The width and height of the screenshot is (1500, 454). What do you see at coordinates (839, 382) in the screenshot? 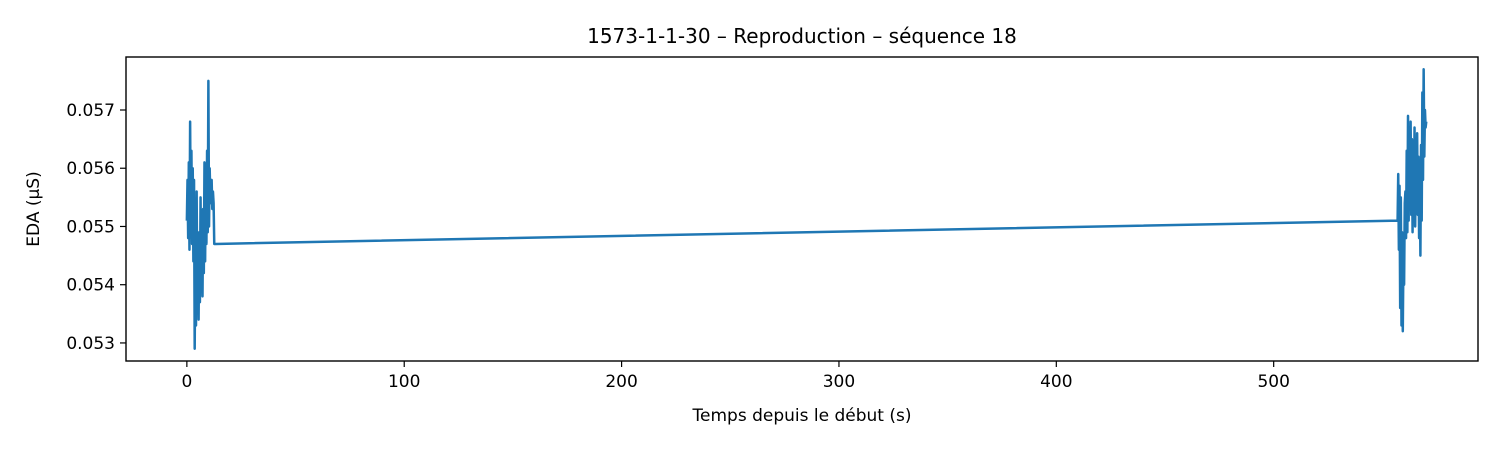
I see `x-tick-label: 300` at bounding box center [839, 382].